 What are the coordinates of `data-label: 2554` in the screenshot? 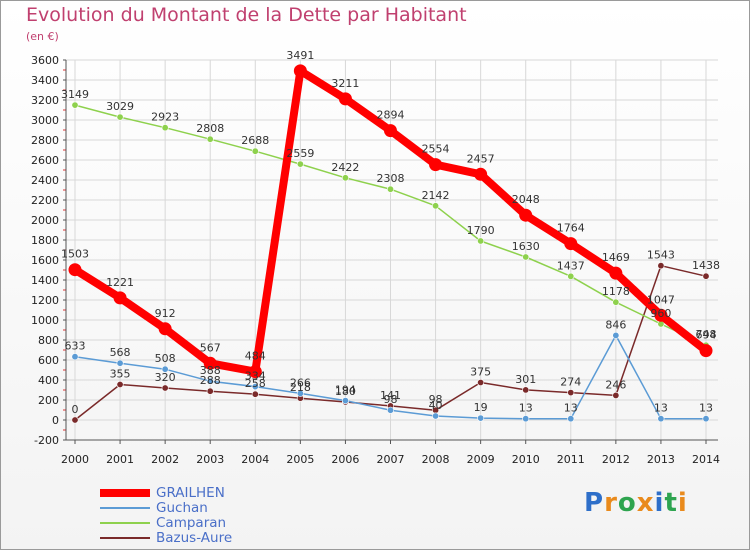 It's located at (436, 149).